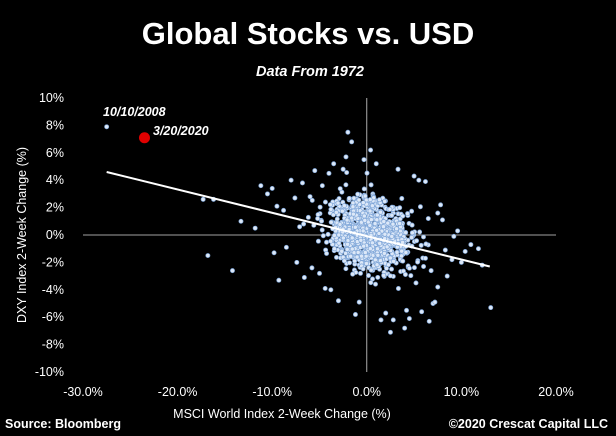 Image resolution: width=616 pixels, height=436 pixels. Describe the element at coordinates (55, 180) in the screenshot. I see `y-tick-label: 4%` at that location.